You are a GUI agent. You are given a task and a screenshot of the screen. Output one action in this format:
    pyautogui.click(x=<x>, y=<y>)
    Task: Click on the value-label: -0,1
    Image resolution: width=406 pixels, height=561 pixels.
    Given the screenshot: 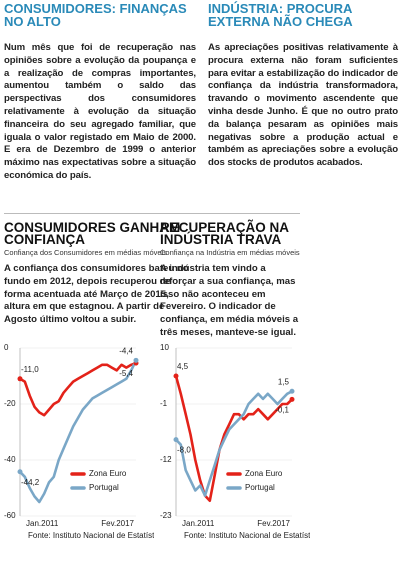 What is the action you would take?
    pyautogui.click(x=282, y=410)
    